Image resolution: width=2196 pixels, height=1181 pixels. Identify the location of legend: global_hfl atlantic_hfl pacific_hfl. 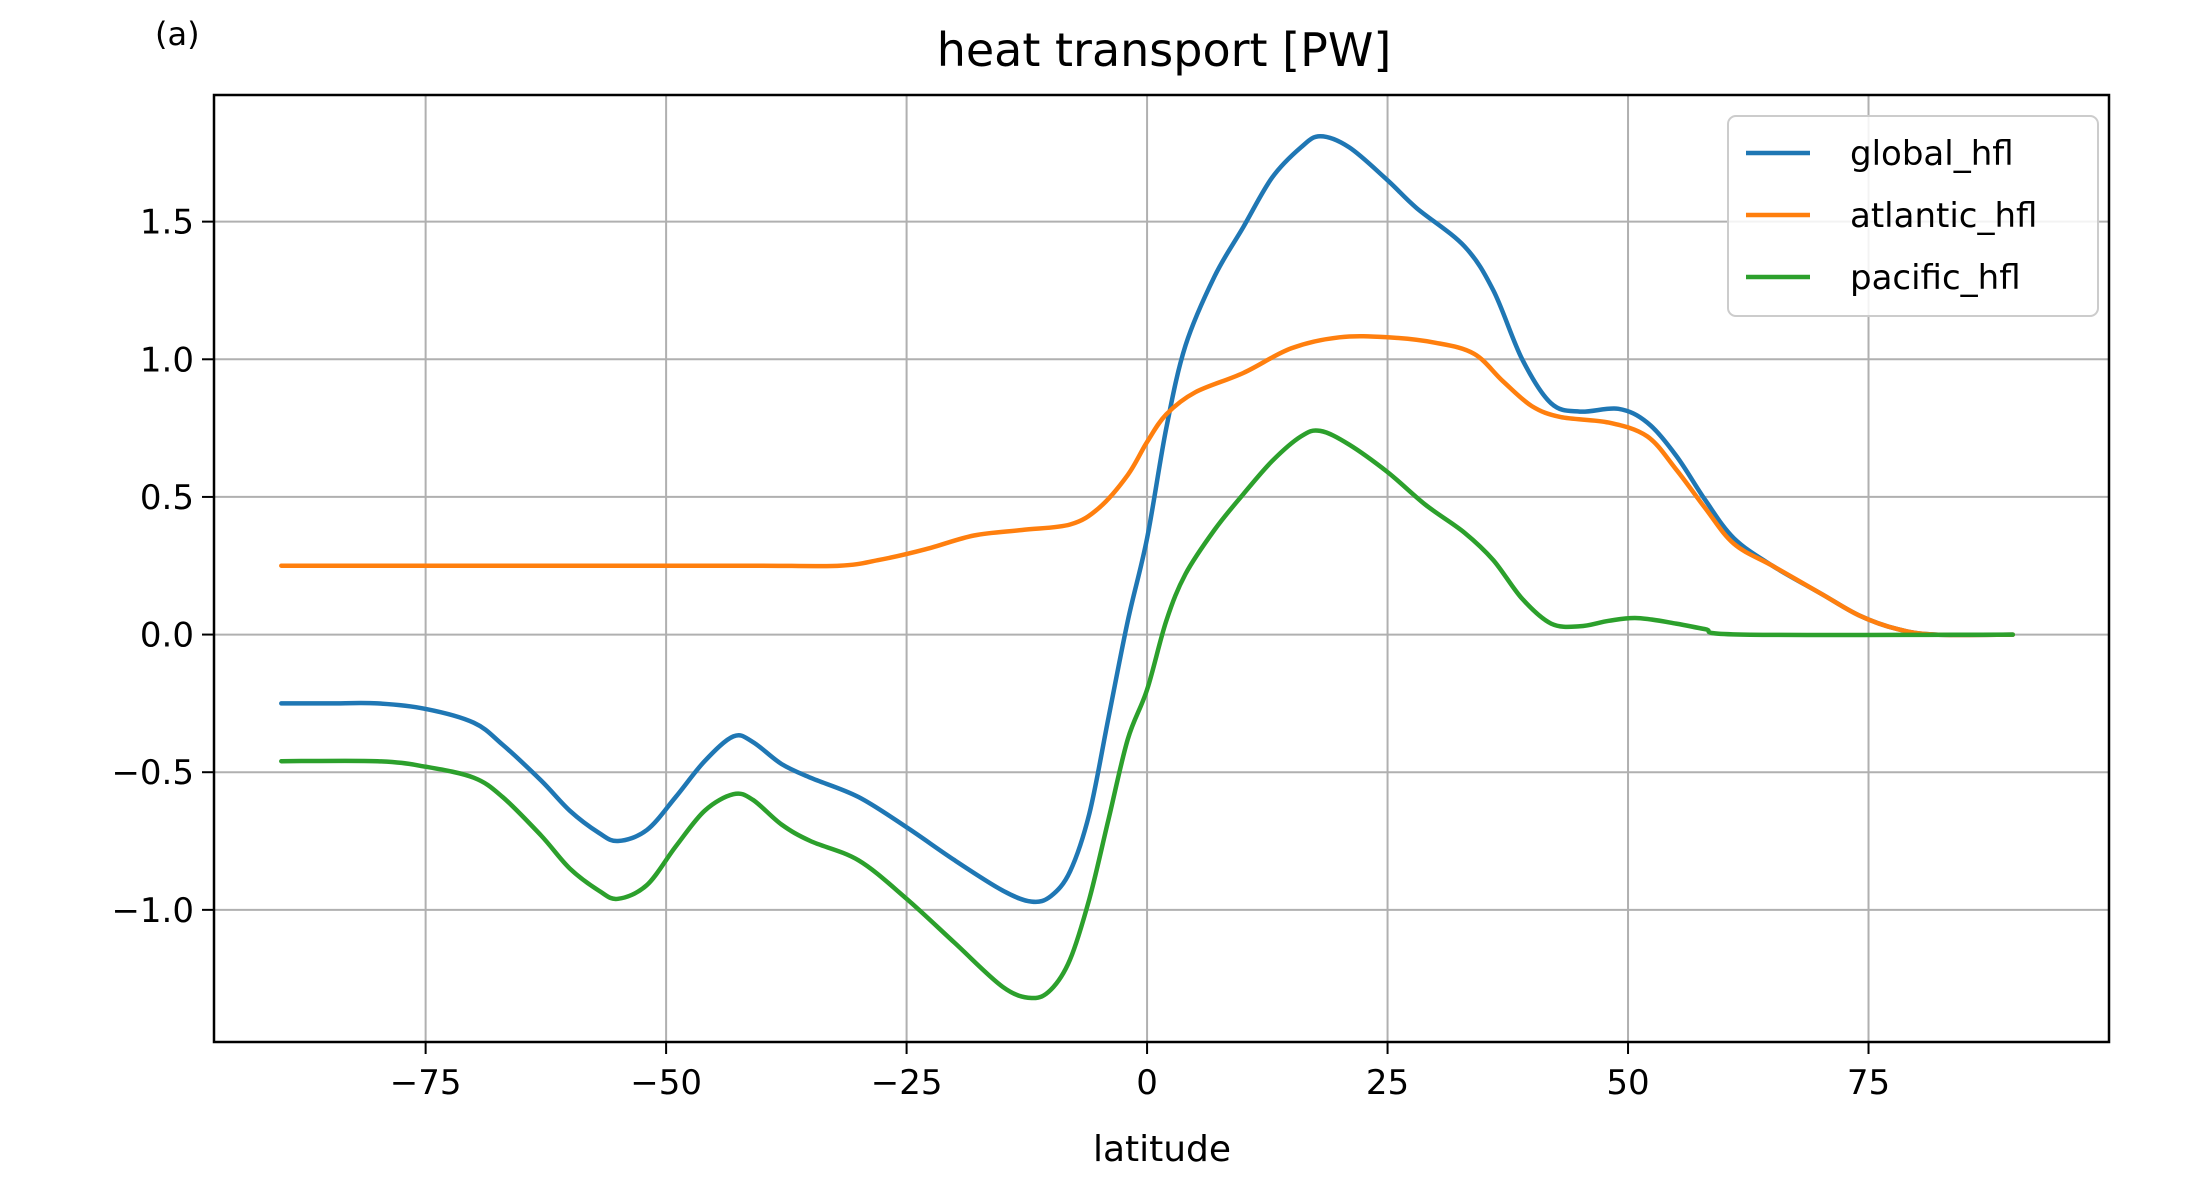
(1913, 216).